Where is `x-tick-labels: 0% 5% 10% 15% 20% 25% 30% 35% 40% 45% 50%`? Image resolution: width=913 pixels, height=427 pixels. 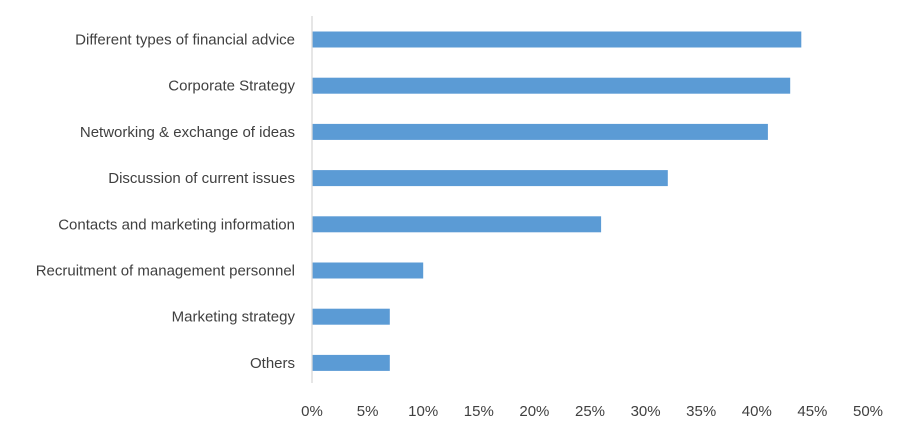
x-tick-labels: 0% 5% 10% 15% 20% 25% 30% 35% 40% 45% 50% is located at coordinates (592, 411).